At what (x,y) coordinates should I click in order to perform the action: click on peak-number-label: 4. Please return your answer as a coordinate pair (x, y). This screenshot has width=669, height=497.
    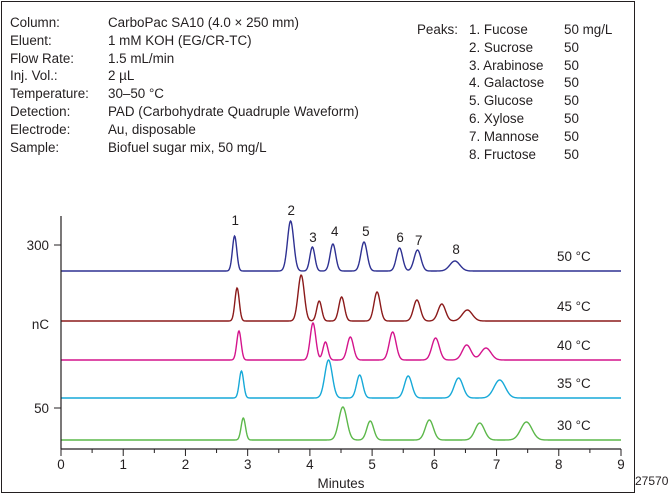
    Looking at the image, I should click on (335, 231).